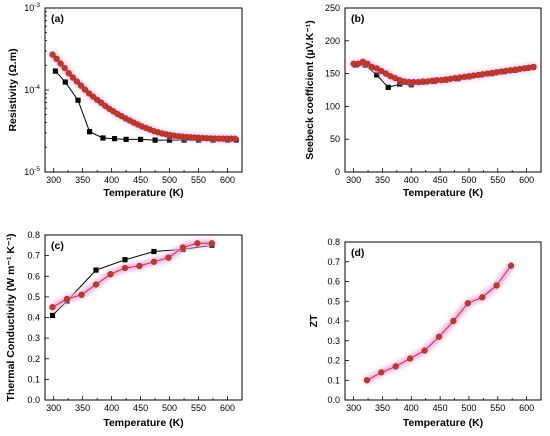  I want to click on y-tick-label: 150, so click(332, 74).